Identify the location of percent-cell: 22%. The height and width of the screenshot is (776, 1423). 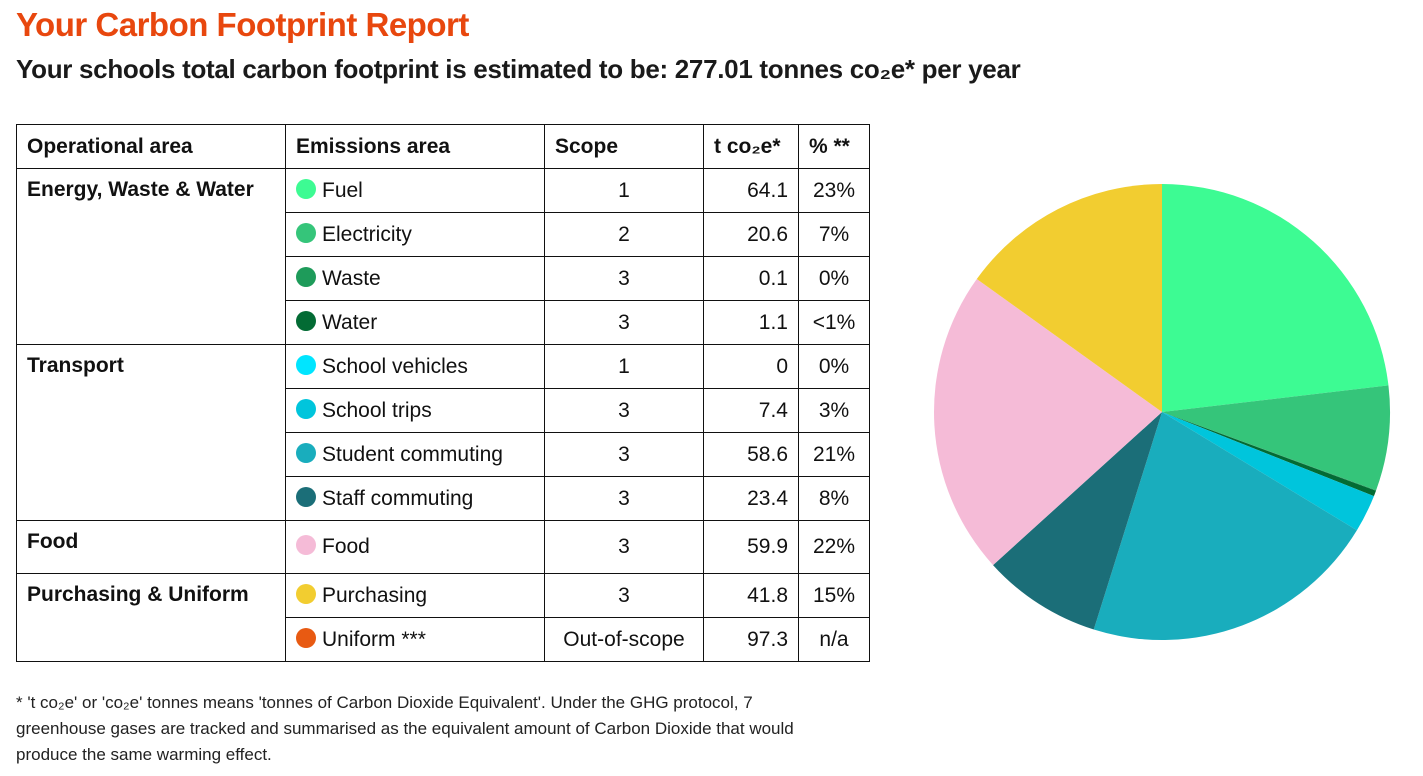
(834, 547).